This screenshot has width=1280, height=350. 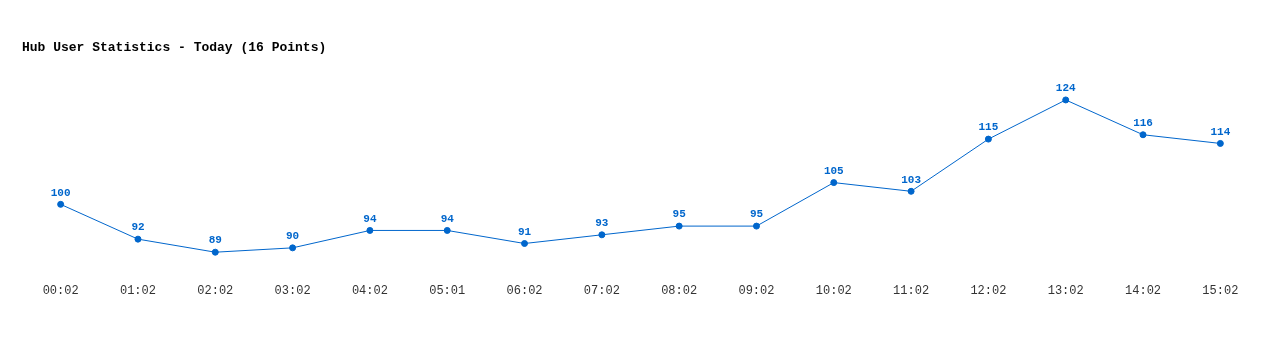 What do you see at coordinates (602, 223) in the screenshot?
I see `data-label: 93` at bounding box center [602, 223].